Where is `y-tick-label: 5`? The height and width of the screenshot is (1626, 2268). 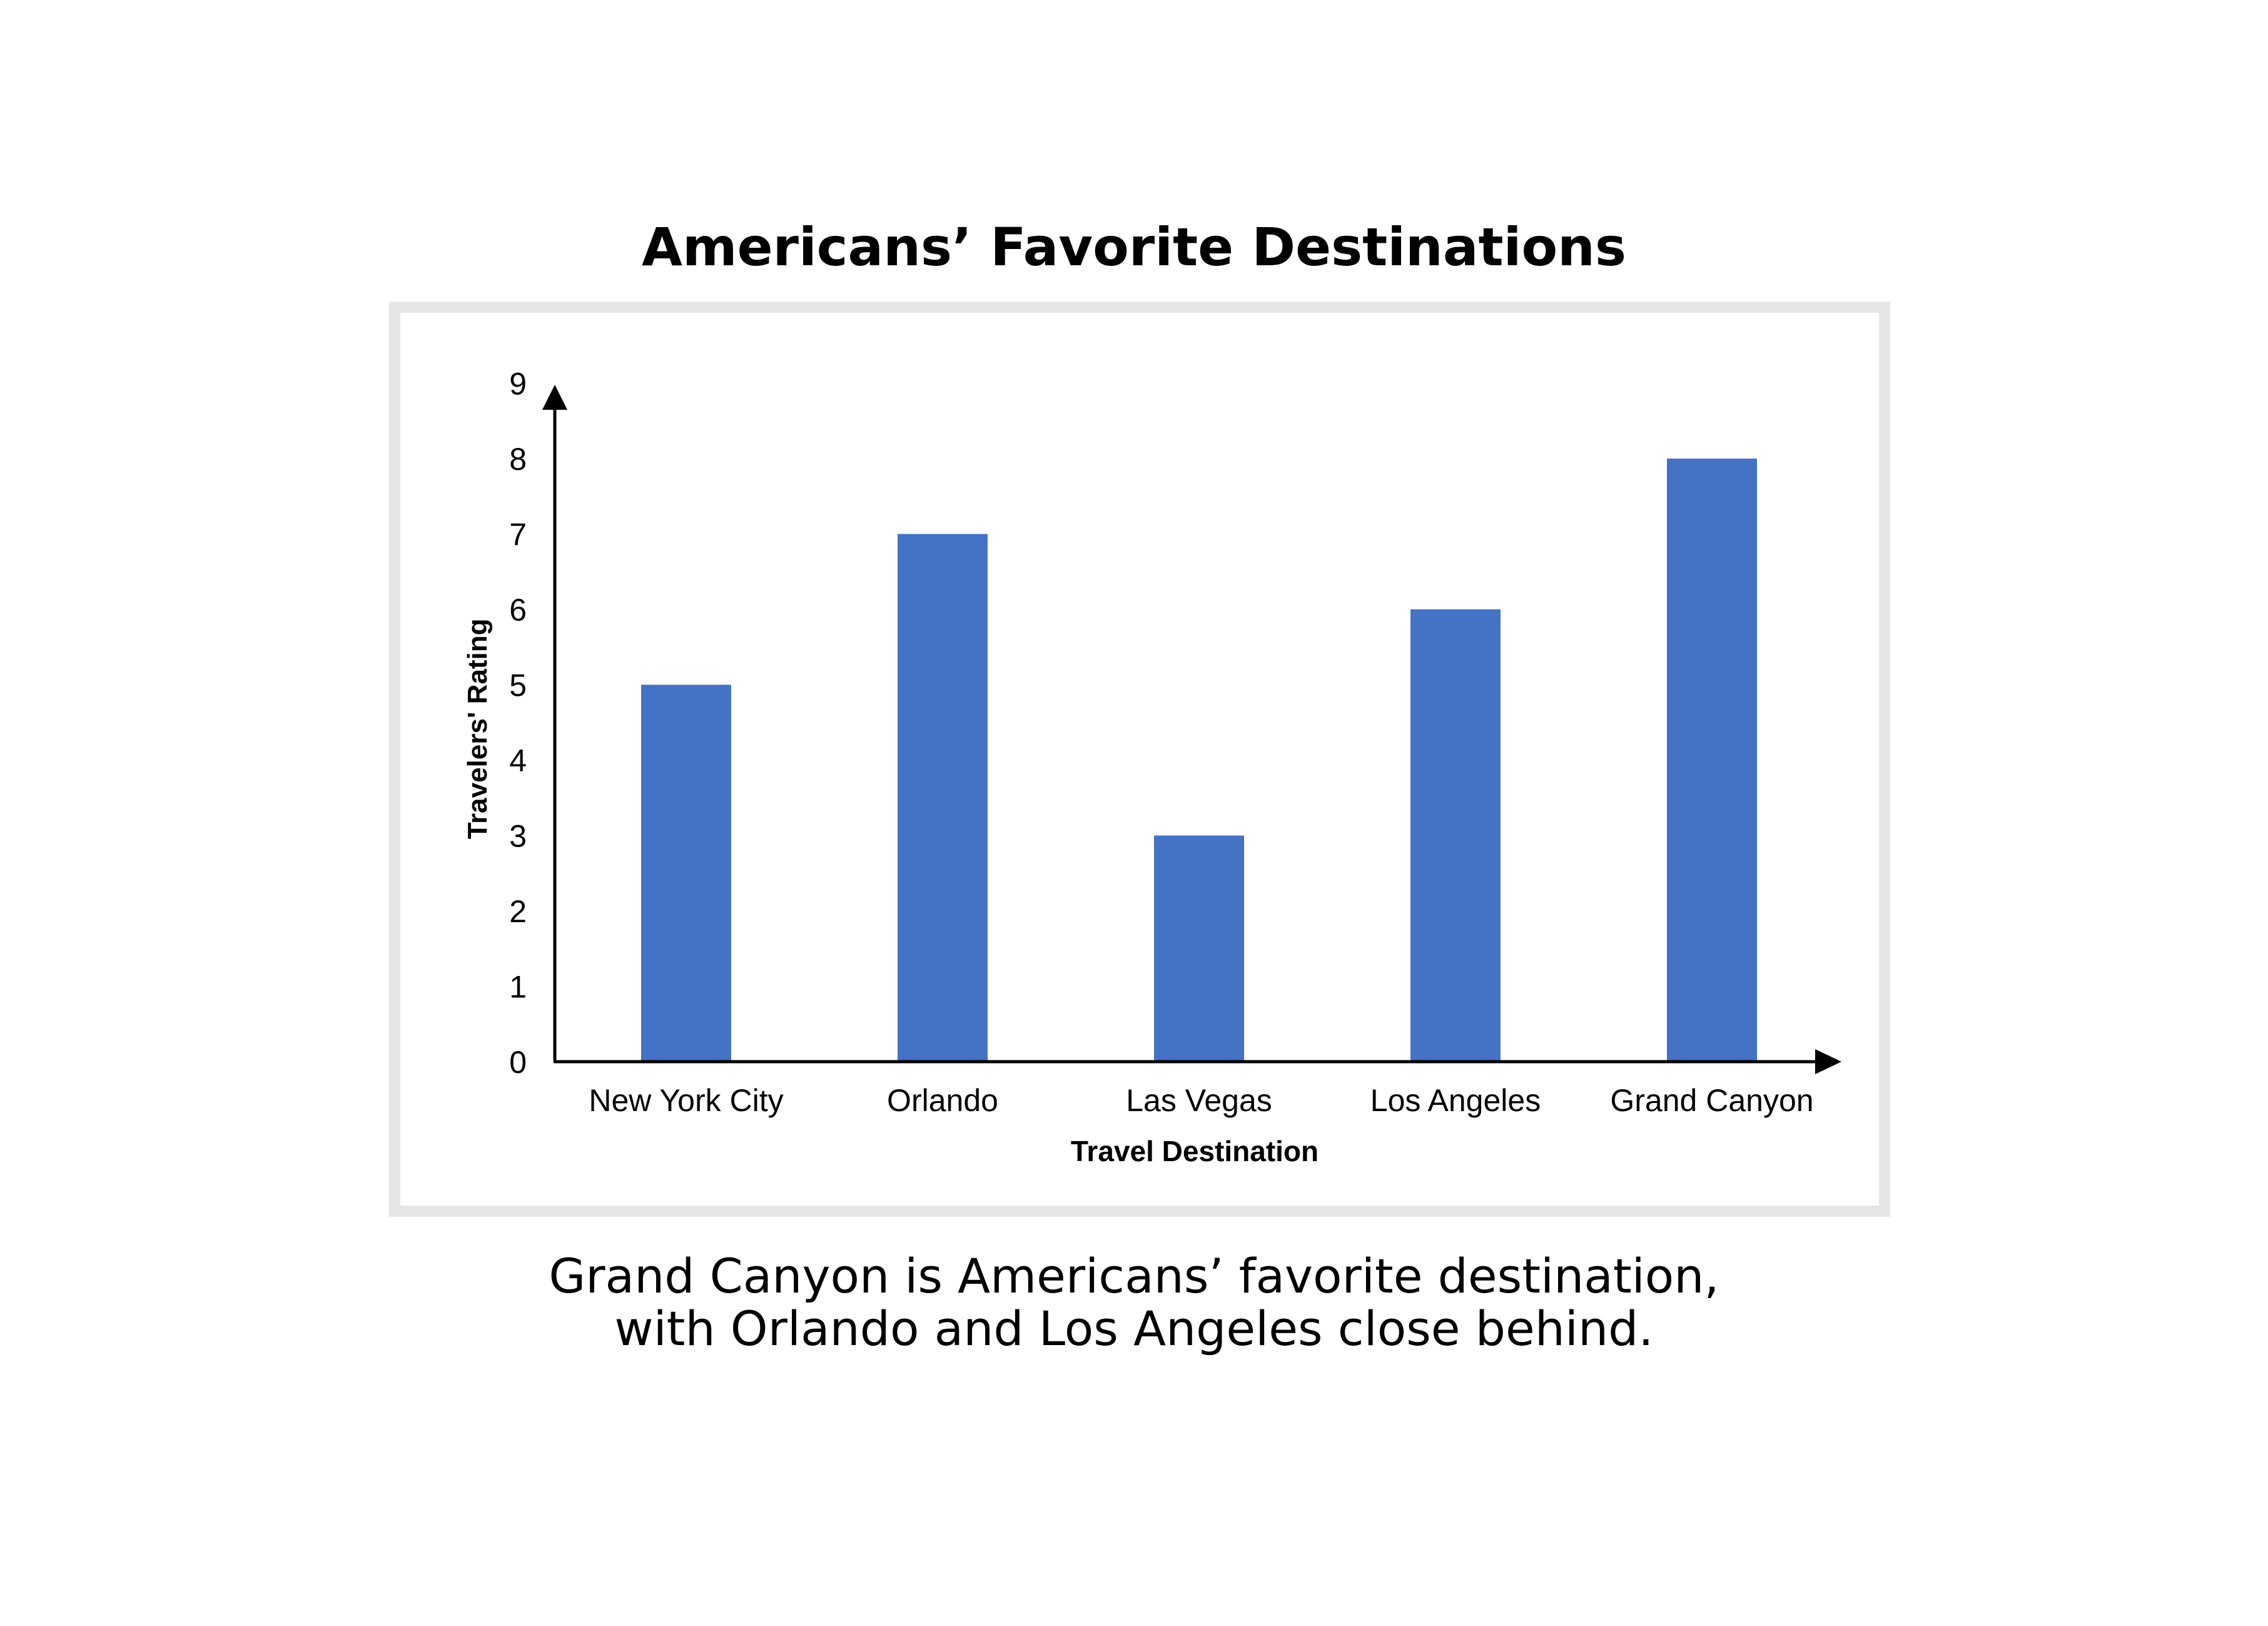
y-tick-label: 5 is located at coordinates (518, 685).